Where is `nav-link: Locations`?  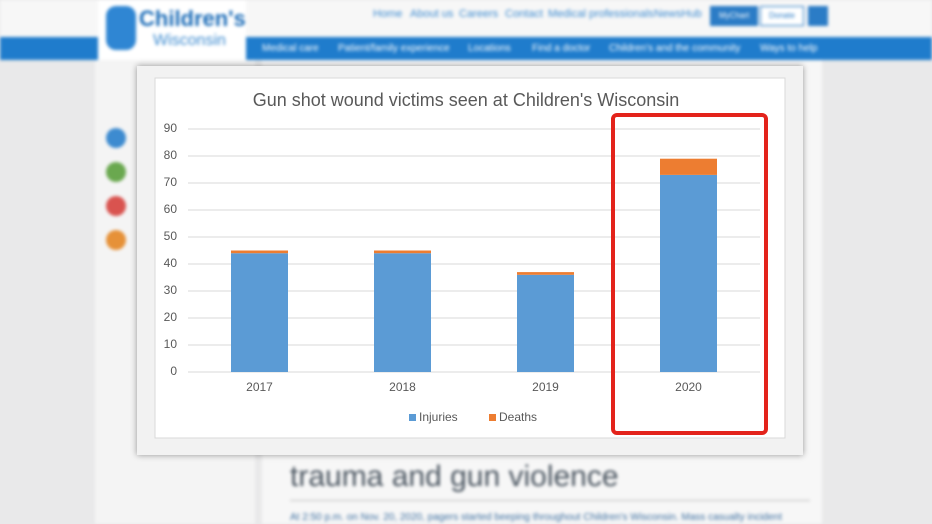
nav-link: Locations is located at coordinates (489, 48).